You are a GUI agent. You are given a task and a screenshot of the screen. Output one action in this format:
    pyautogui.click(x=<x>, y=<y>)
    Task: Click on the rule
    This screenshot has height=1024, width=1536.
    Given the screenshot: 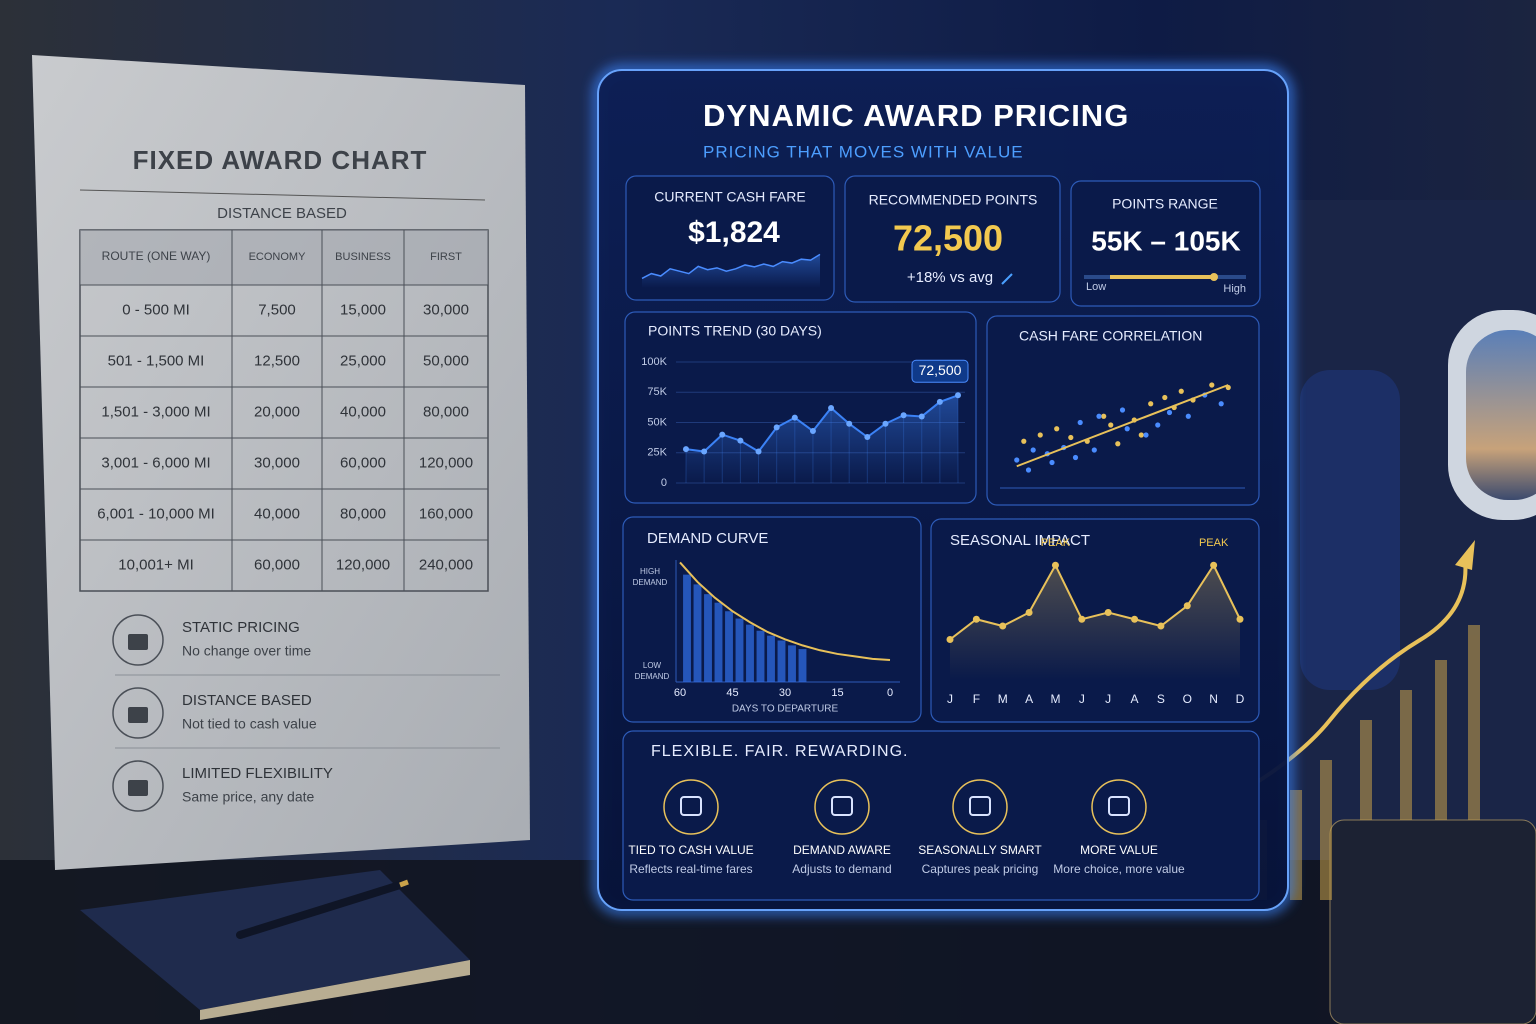 What is the action you would take?
    pyautogui.click(x=282, y=195)
    